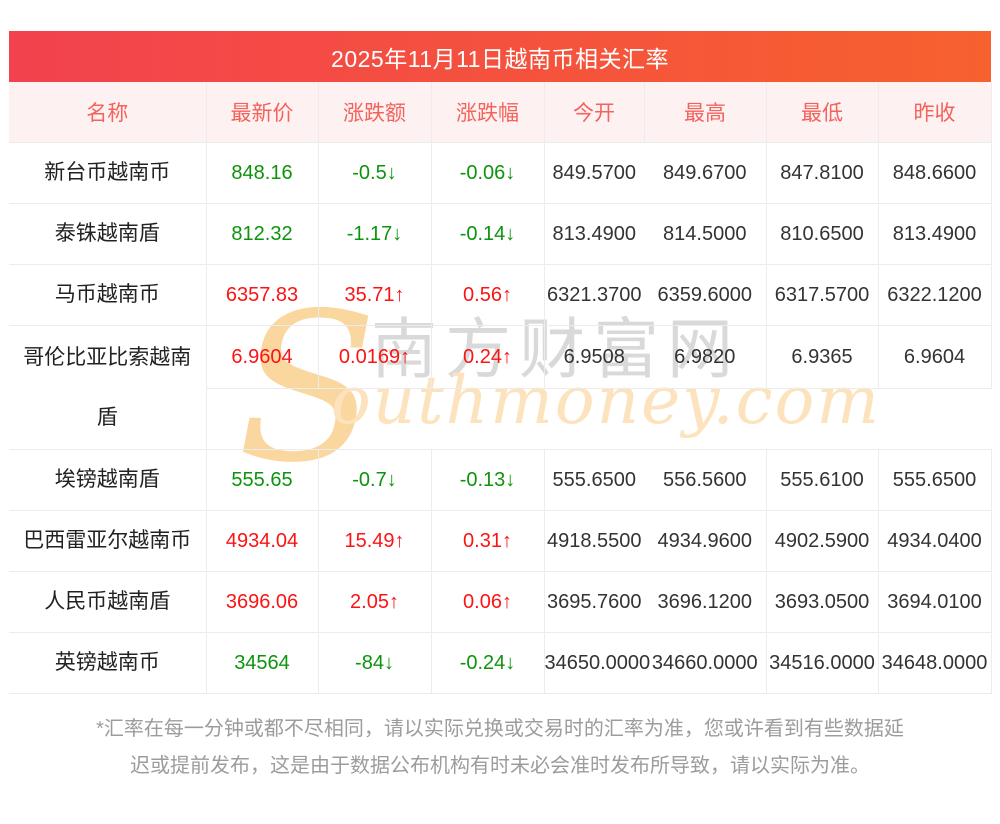  What do you see at coordinates (262, 541) in the screenshot?
I see `latest-price-cell: 4934.04` at bounding box center [262, 541].